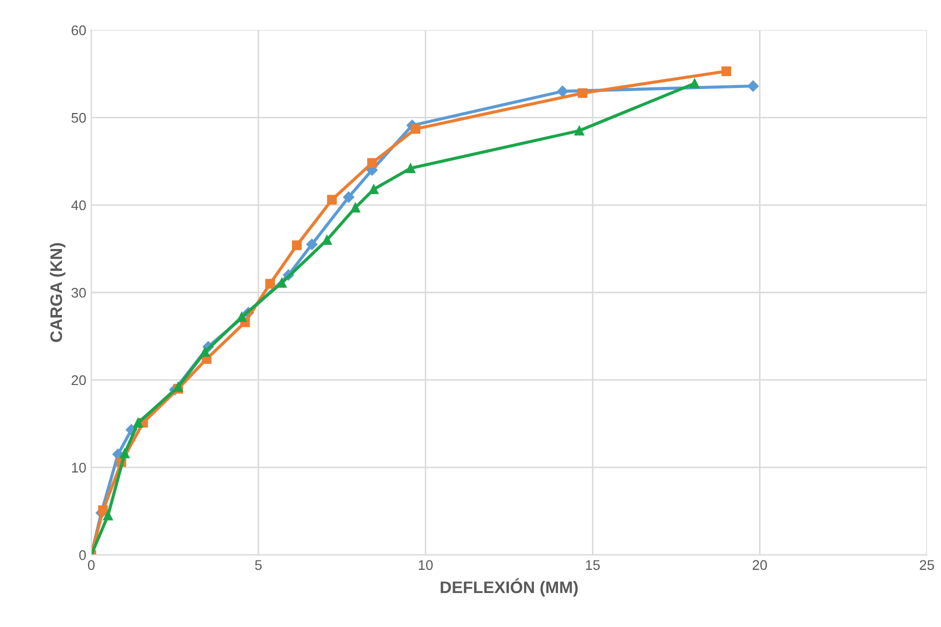  Describe the element at coordinates (509, 587) in the screenshot. I see `x-axis-title: DEFLEXIÓN (MM)` at that location.